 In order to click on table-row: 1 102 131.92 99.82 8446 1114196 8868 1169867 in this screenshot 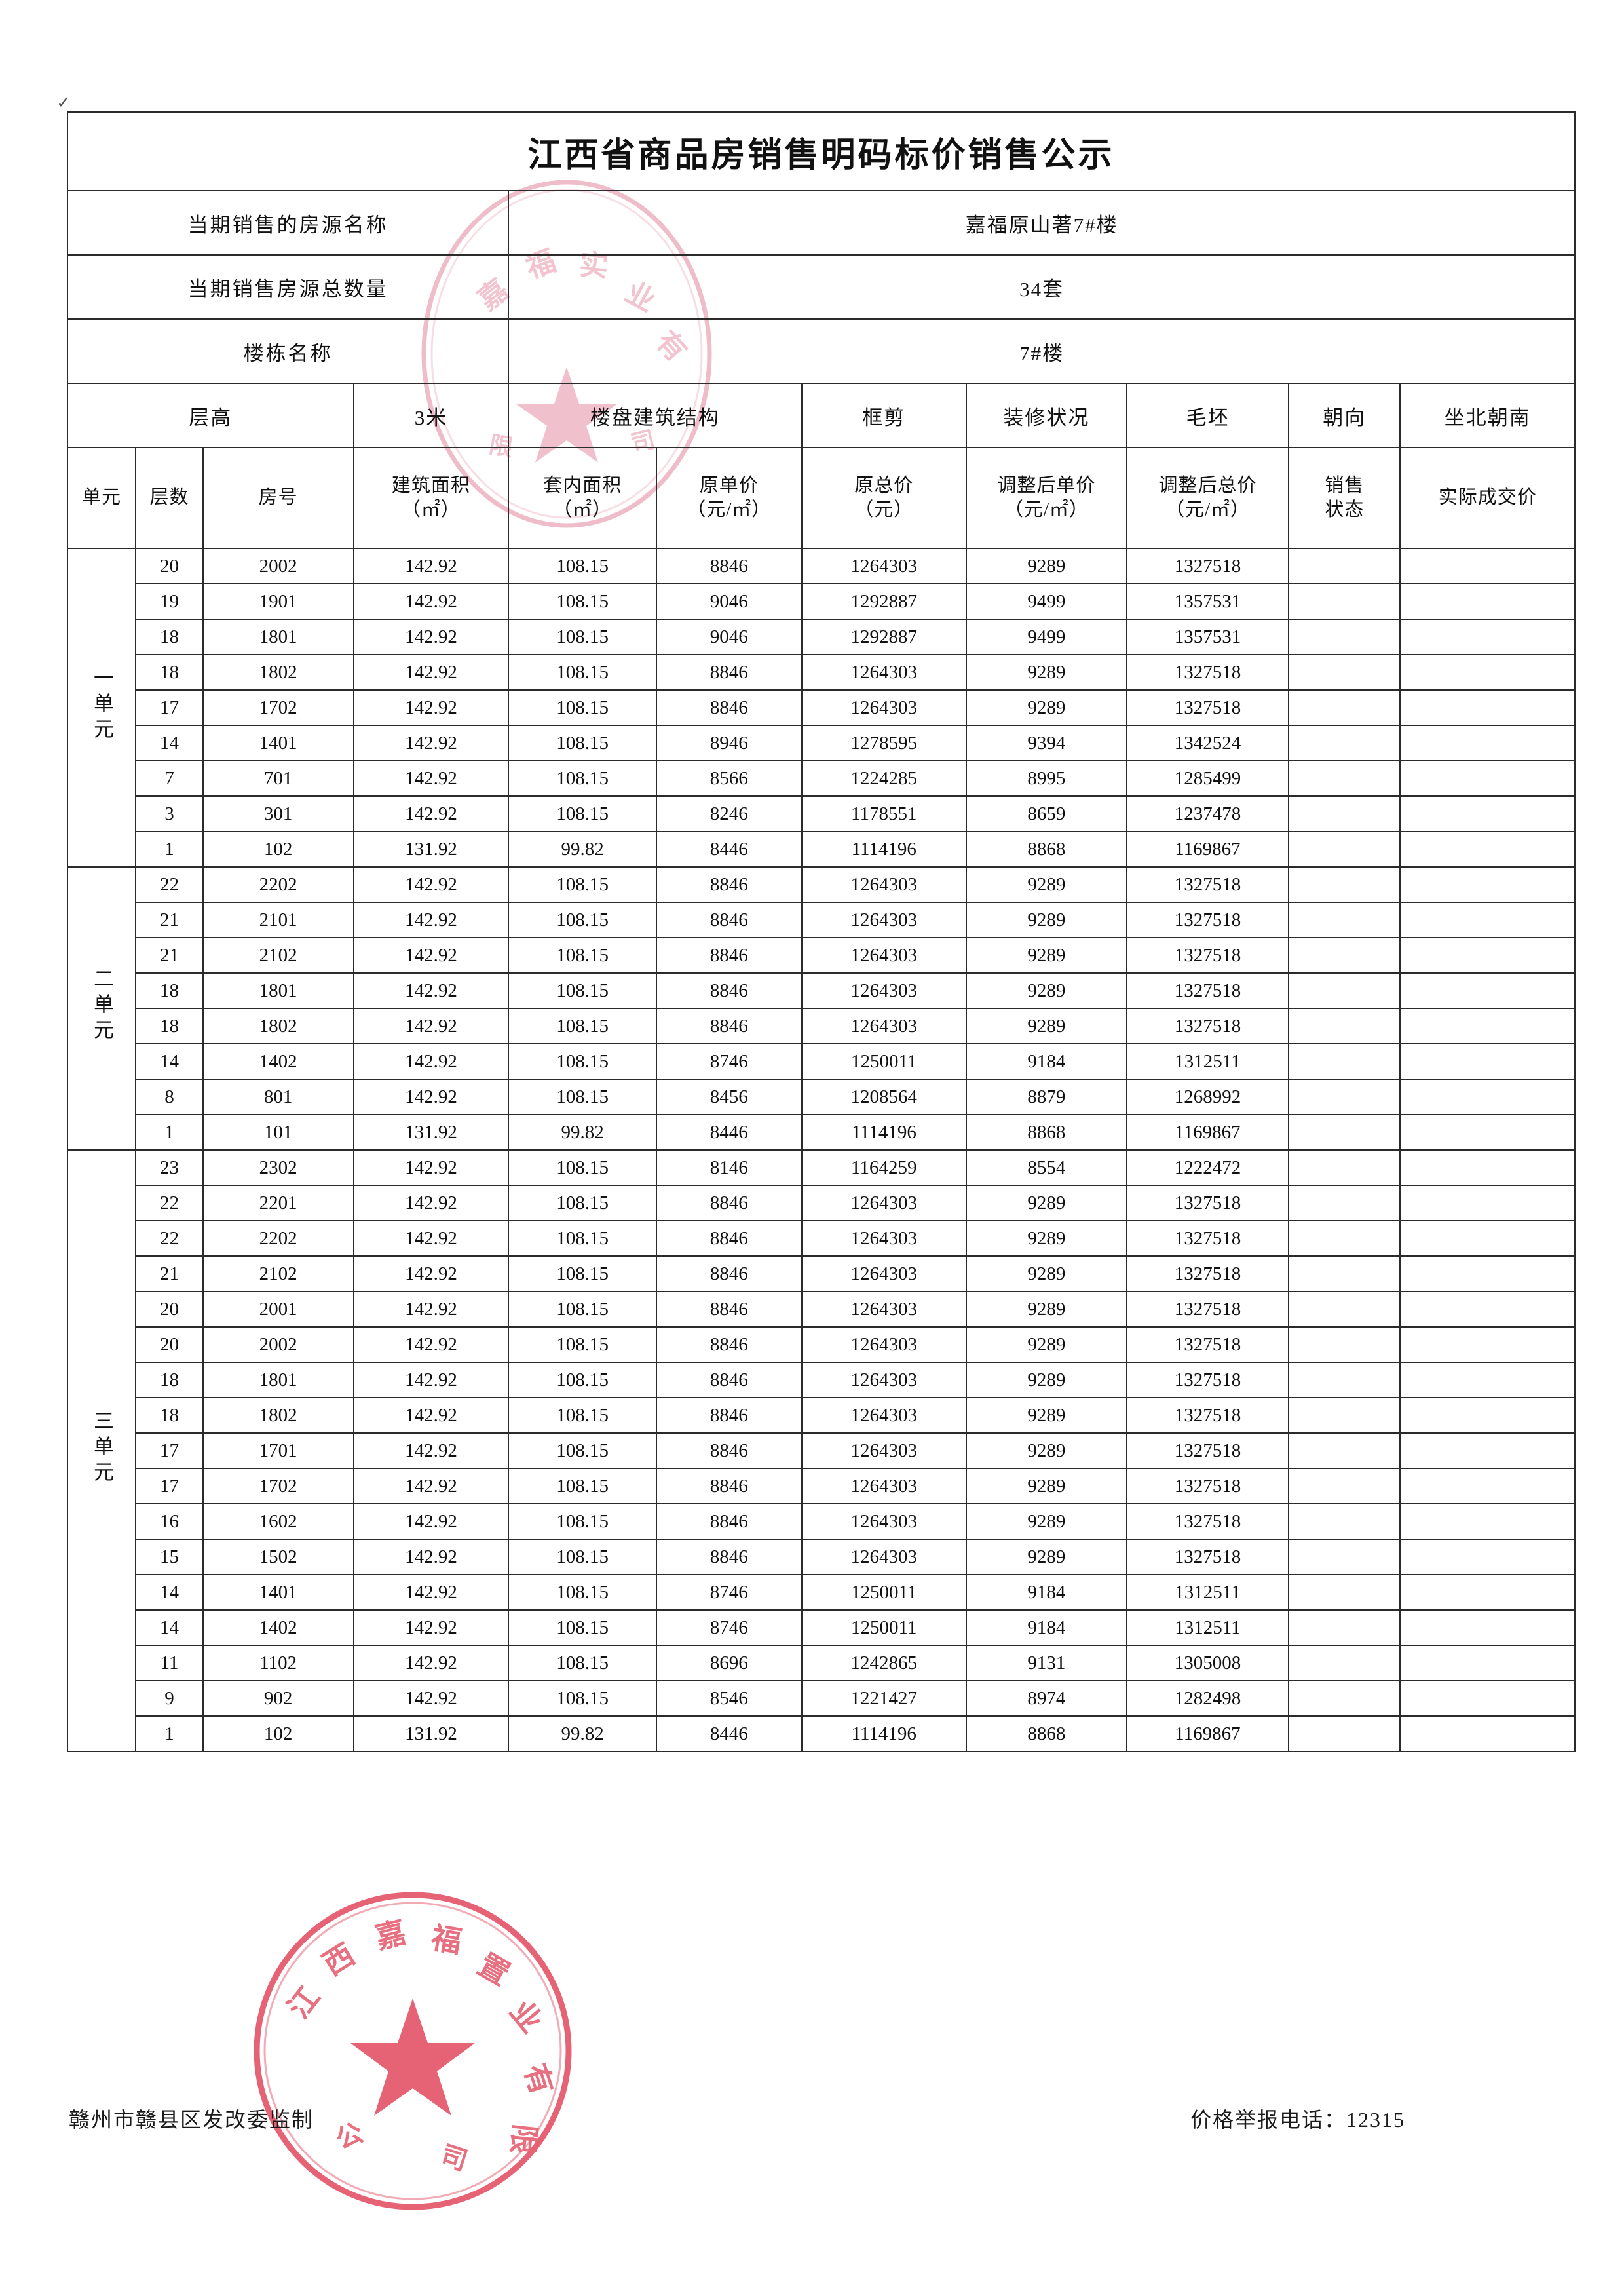, I will do `click(821, 849)`.